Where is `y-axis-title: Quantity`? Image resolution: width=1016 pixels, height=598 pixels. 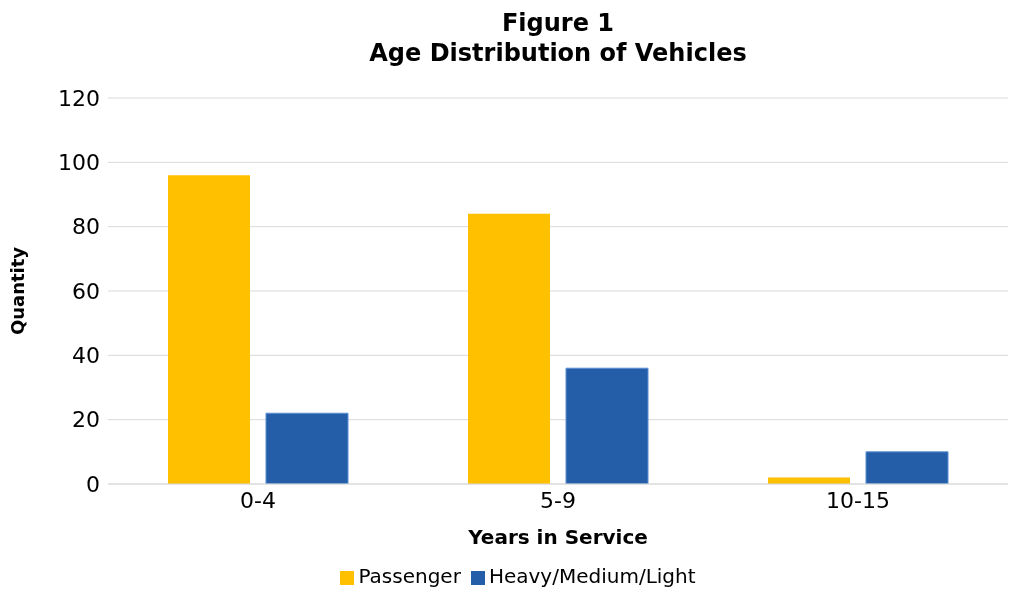
y-axis-title: Quantity is located at coordinates (18, 291).